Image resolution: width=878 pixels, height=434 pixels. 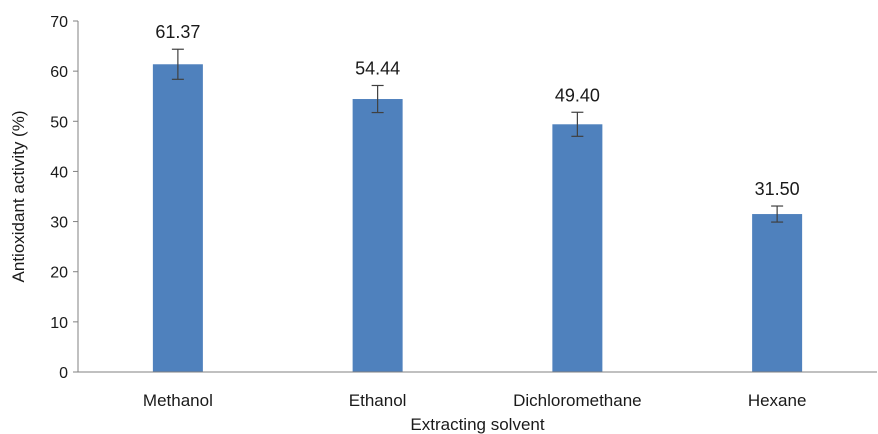 I want to click on y-tick-label: 40, so click(x=59, y=172).